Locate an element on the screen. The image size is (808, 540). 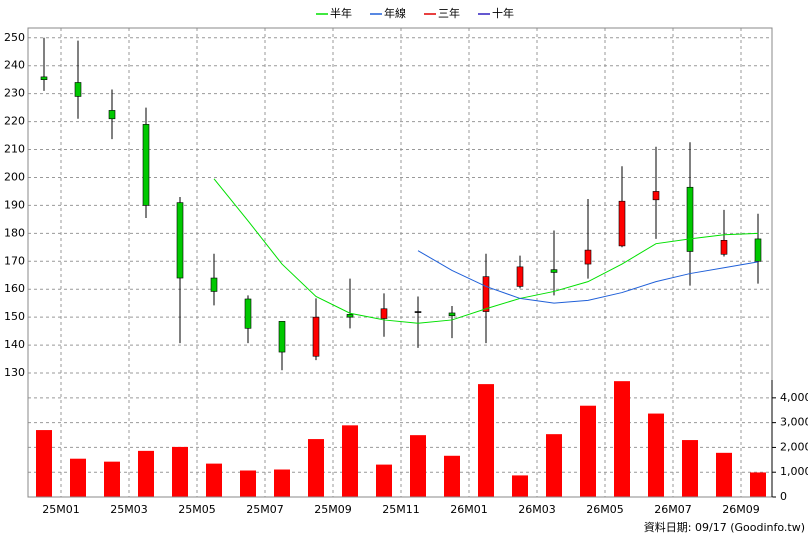
y-tick-label: 240 is located at coordinates (14, 65).